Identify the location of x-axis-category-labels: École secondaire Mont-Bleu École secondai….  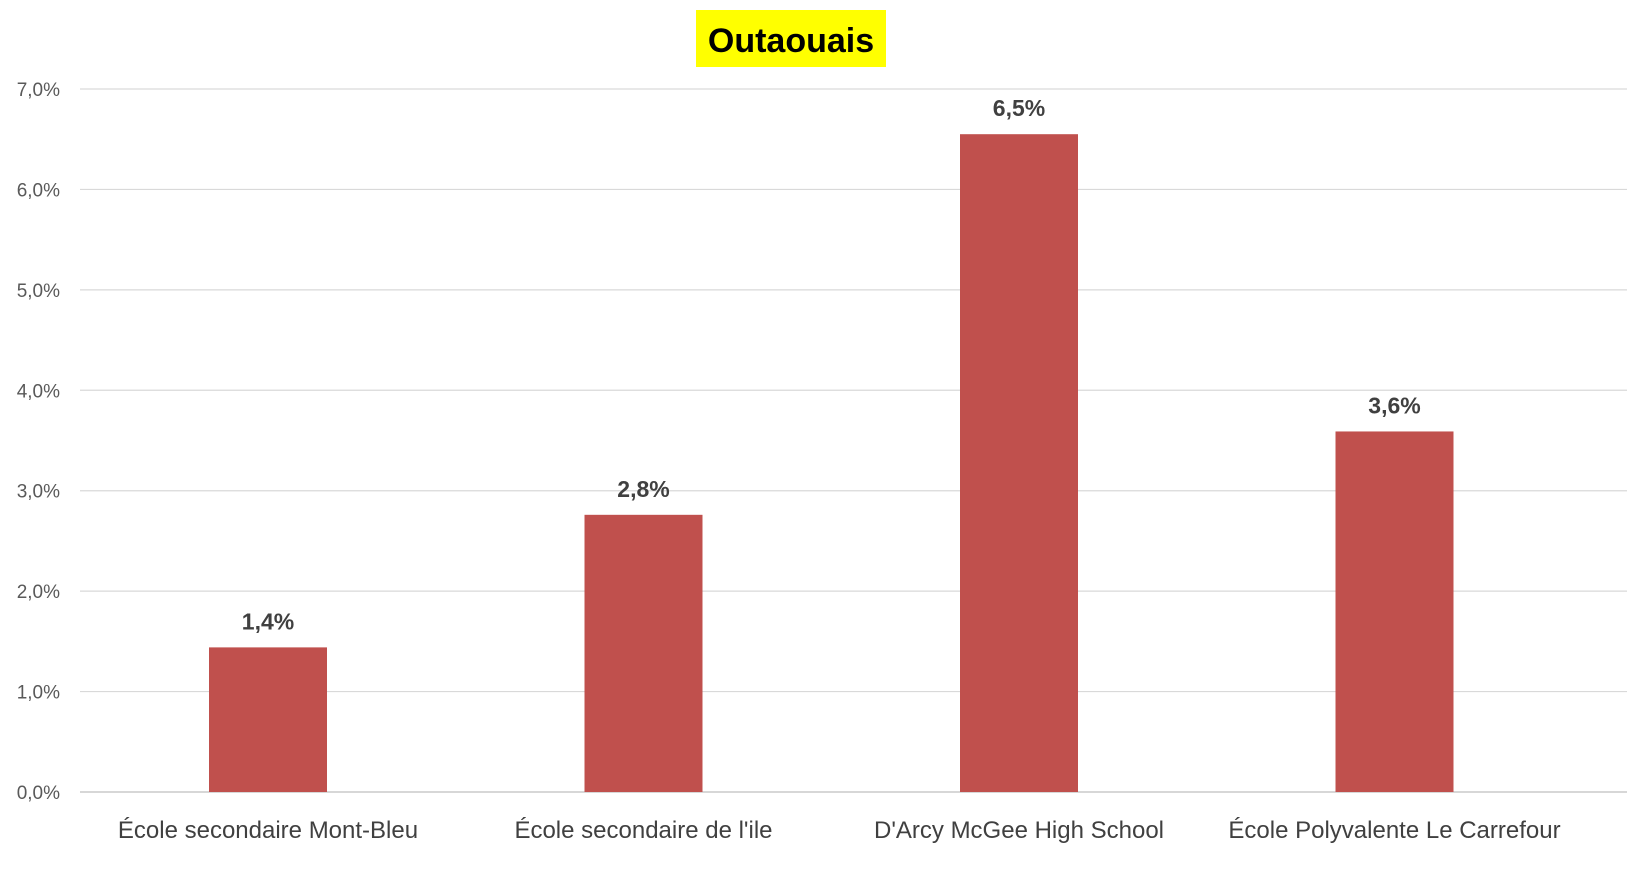
(839, 830).